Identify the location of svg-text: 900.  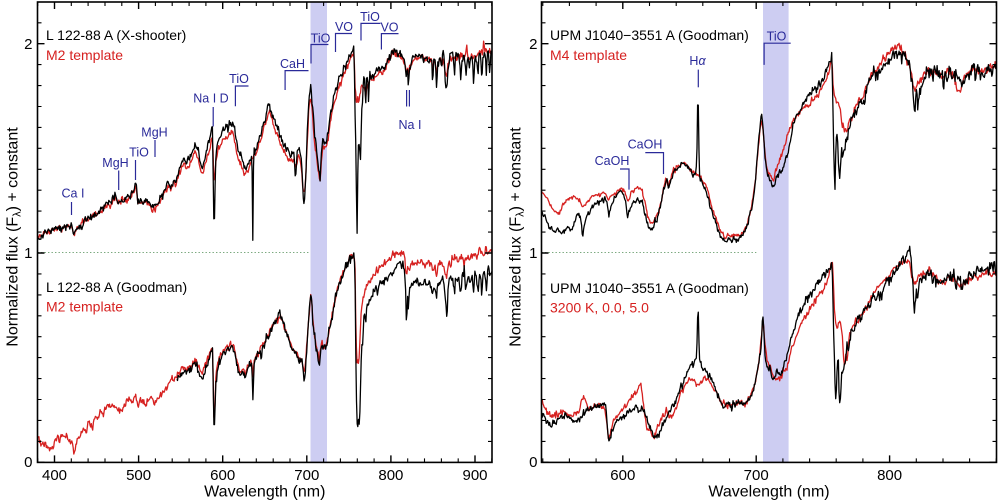
(474, 475).